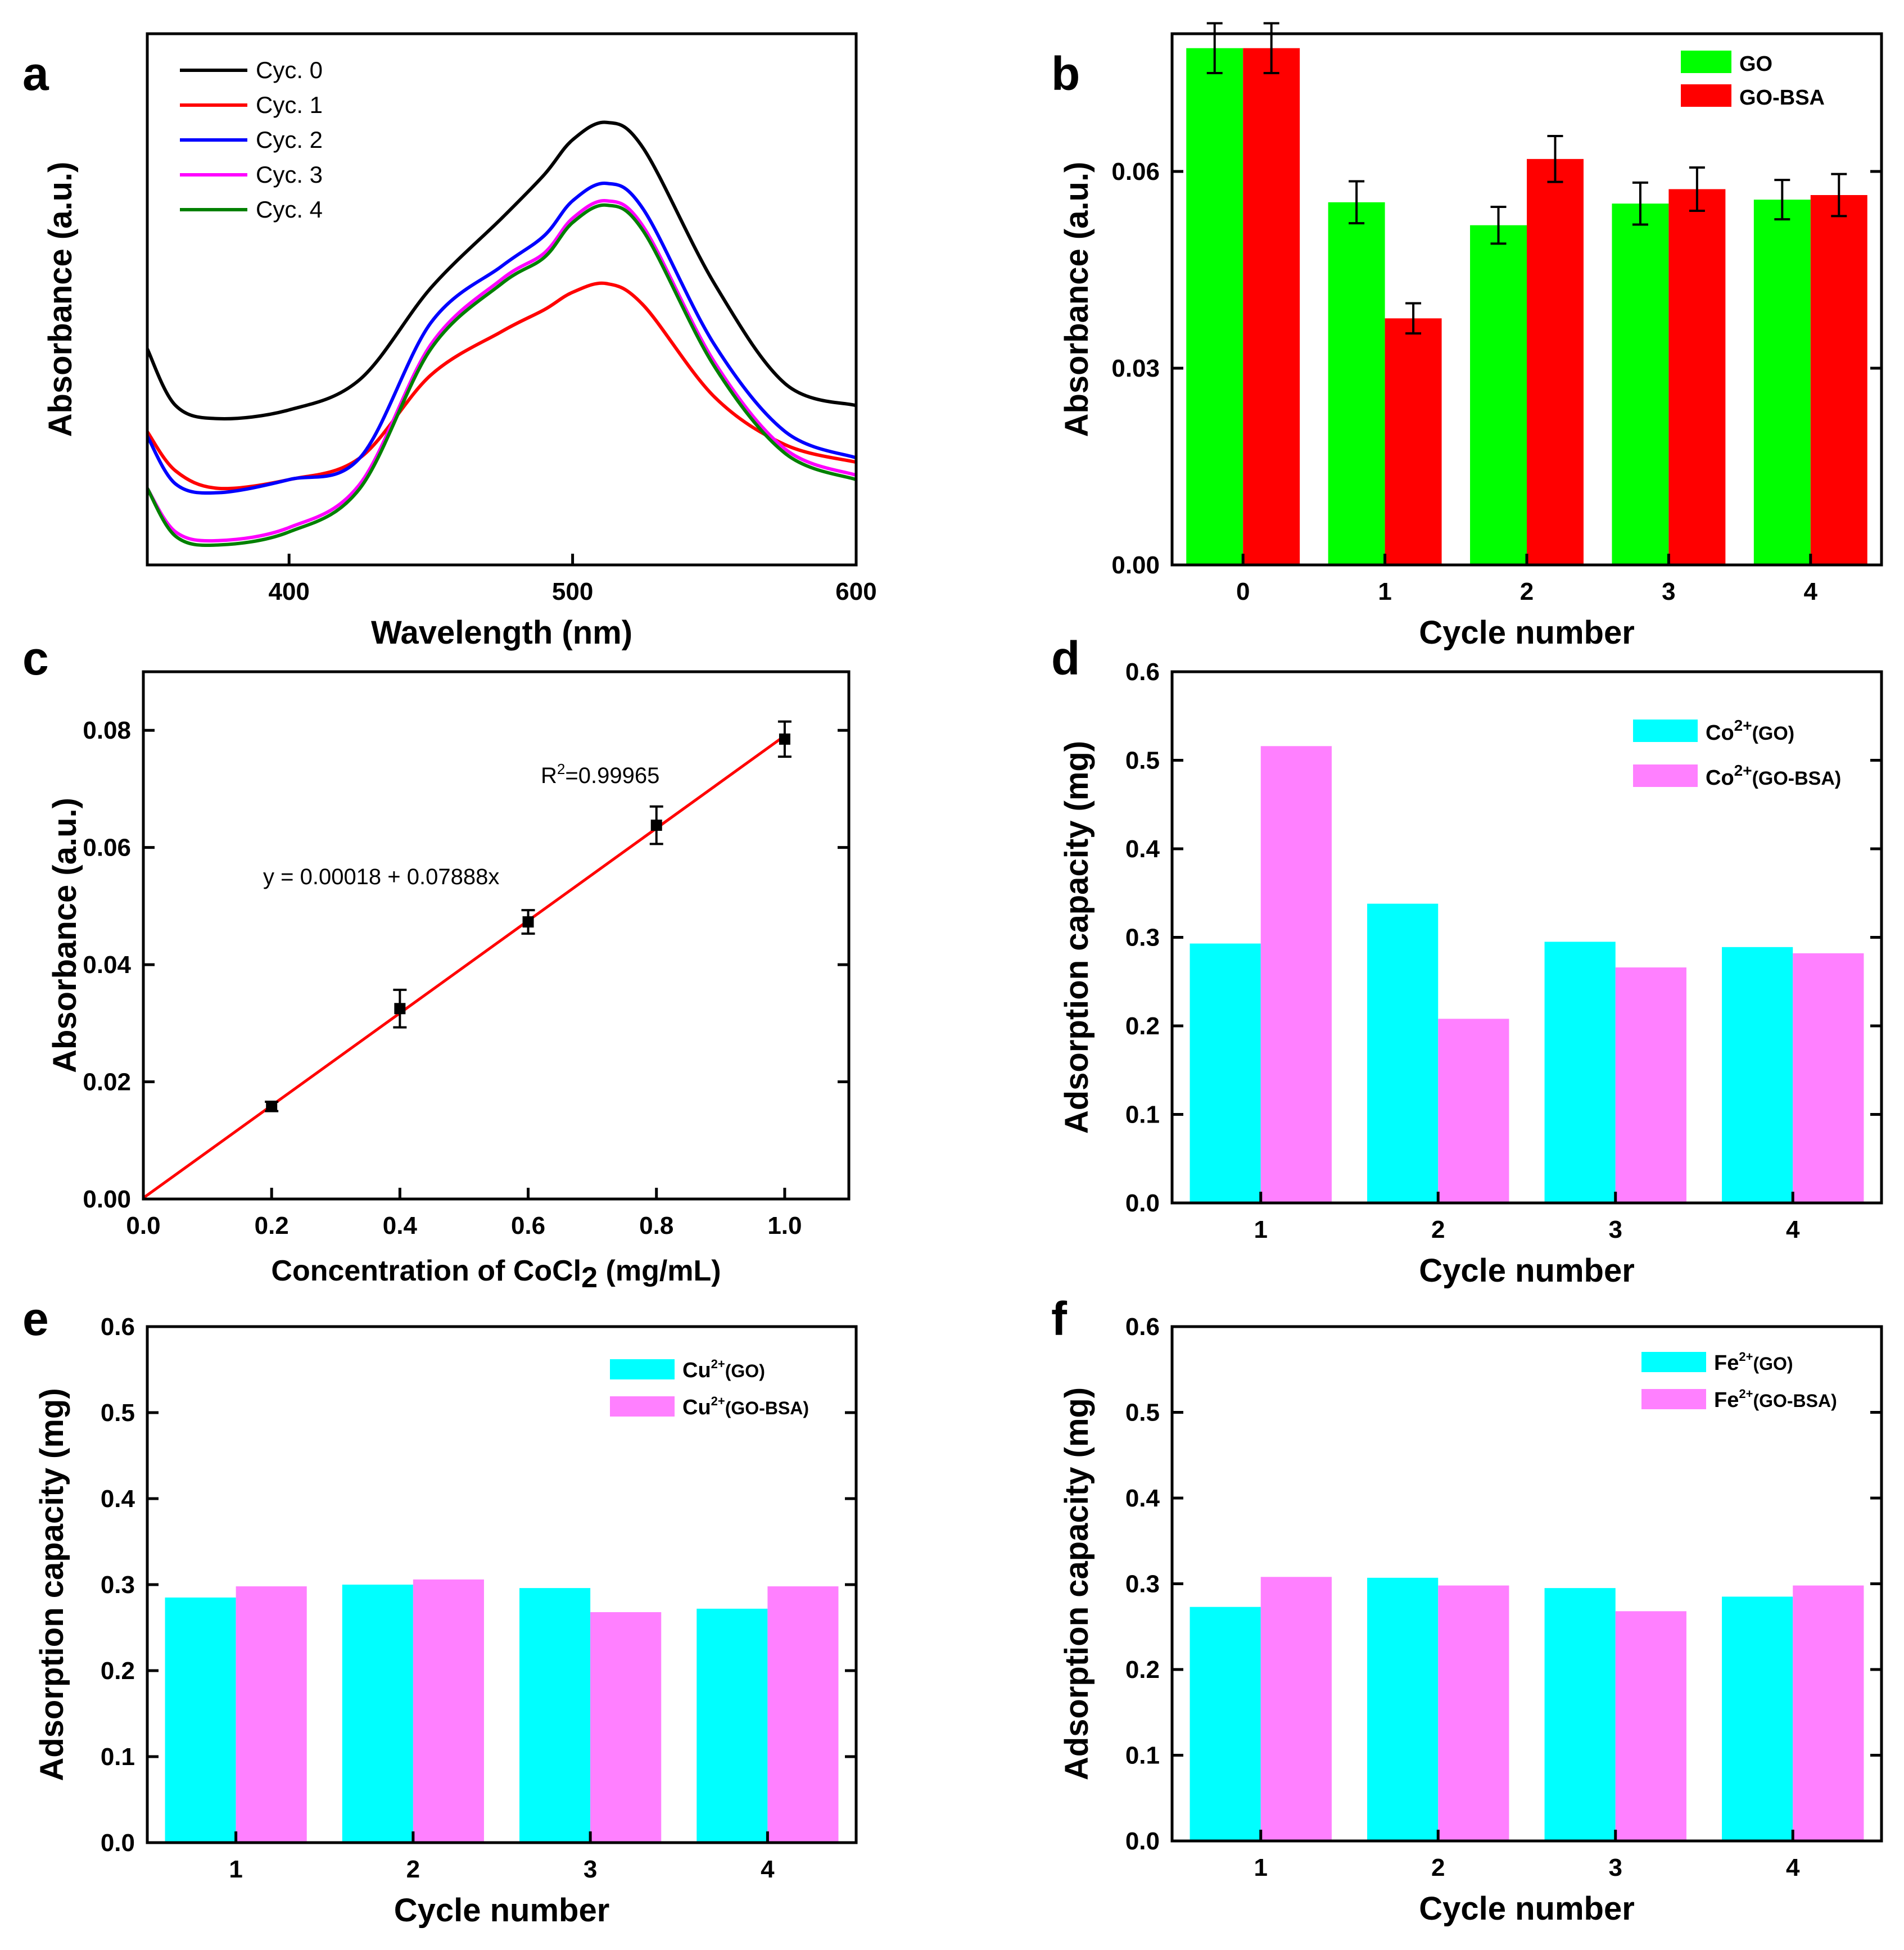  Describe the element at coordinates (1077, 1583) in the screenshot. I see `y-axis-title-f: Adsorption capacity (mg)` at that location.